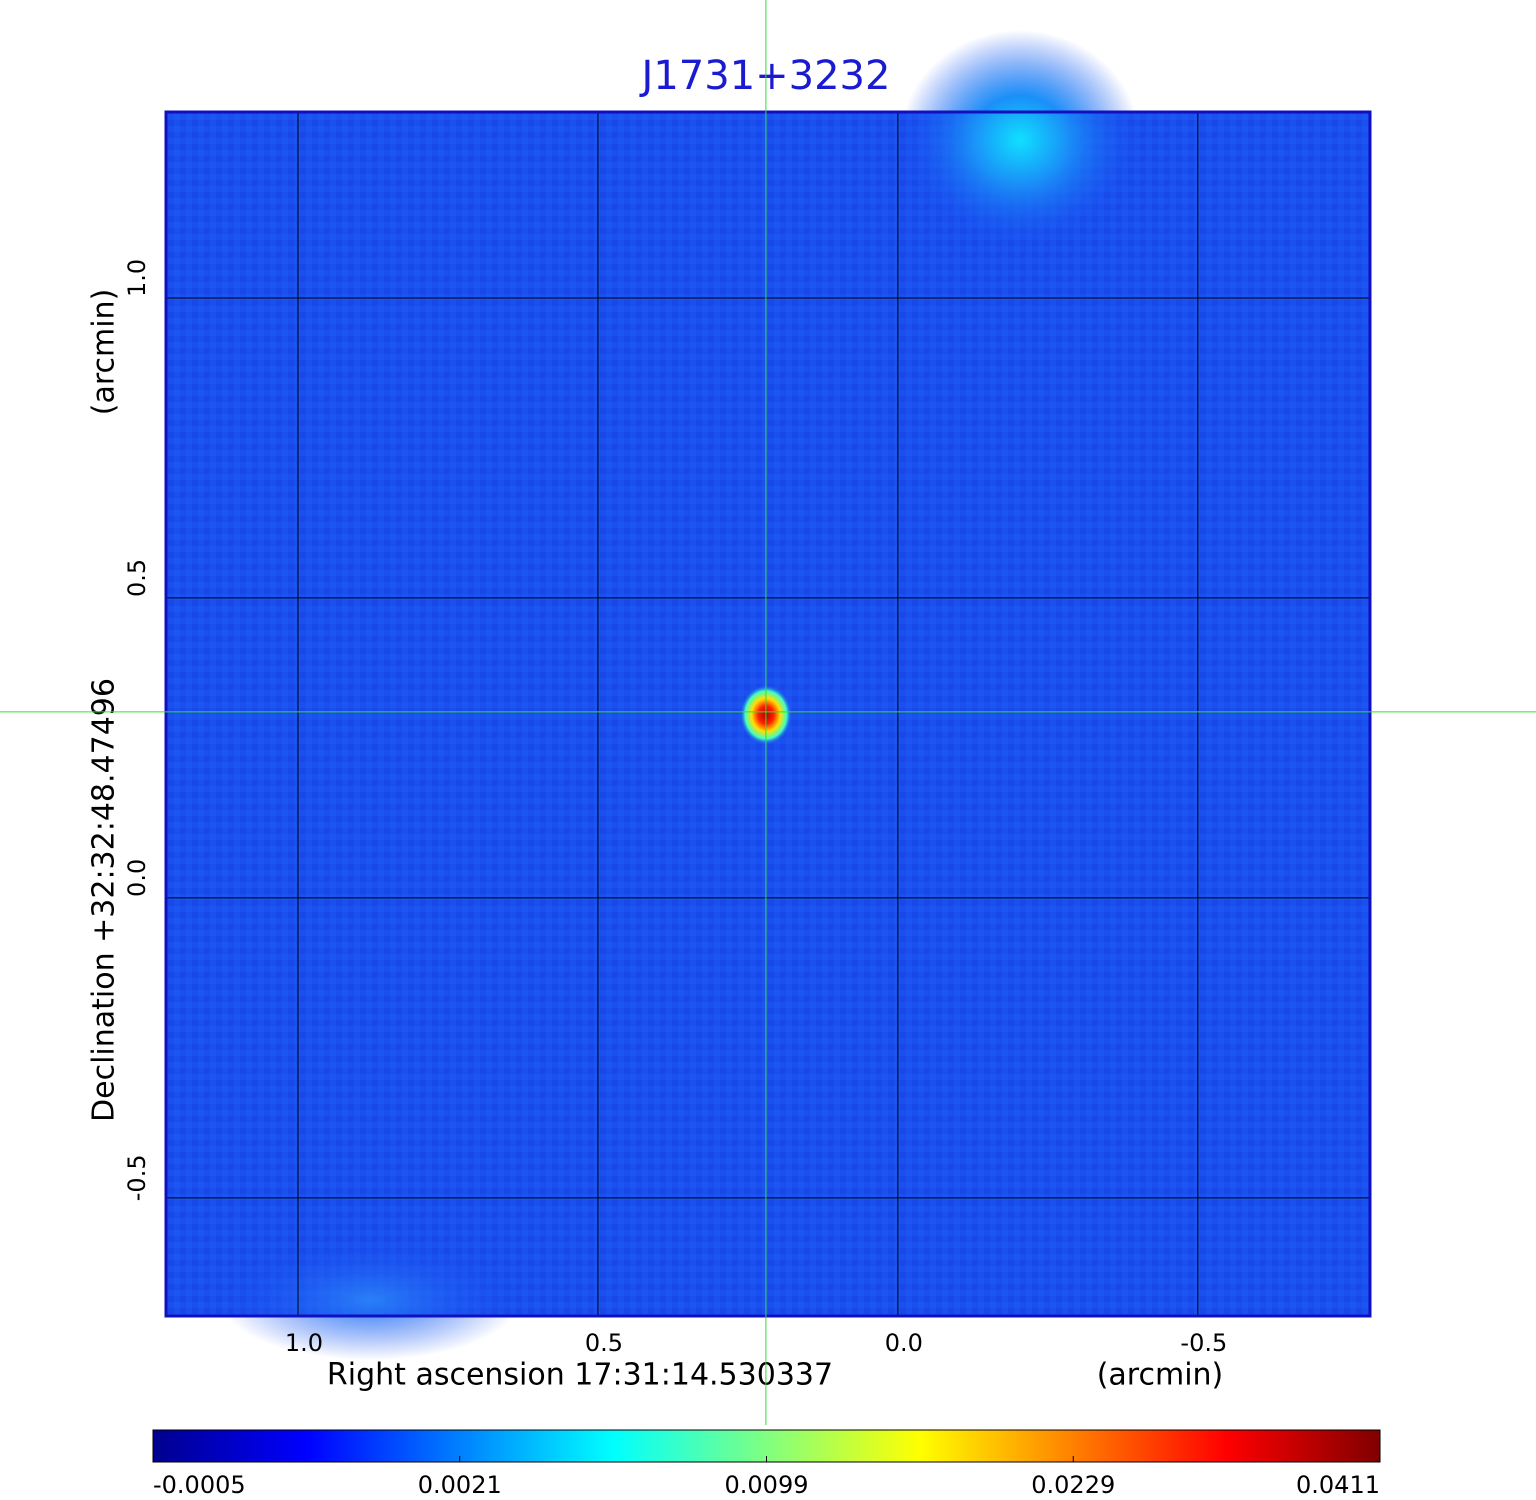 This screenshot has height=1500, width=1536. What do you see at coordinates (137, 1177) in the screenshot?
I see `y-tick-label: -0.5` at bounding box center [137, 1177].